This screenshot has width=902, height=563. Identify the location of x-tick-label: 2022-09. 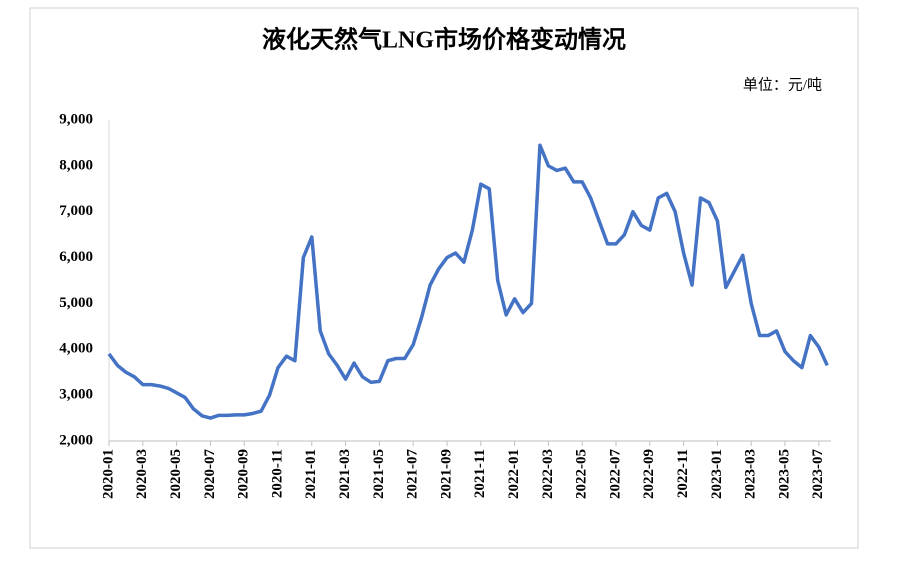
(649, 474).